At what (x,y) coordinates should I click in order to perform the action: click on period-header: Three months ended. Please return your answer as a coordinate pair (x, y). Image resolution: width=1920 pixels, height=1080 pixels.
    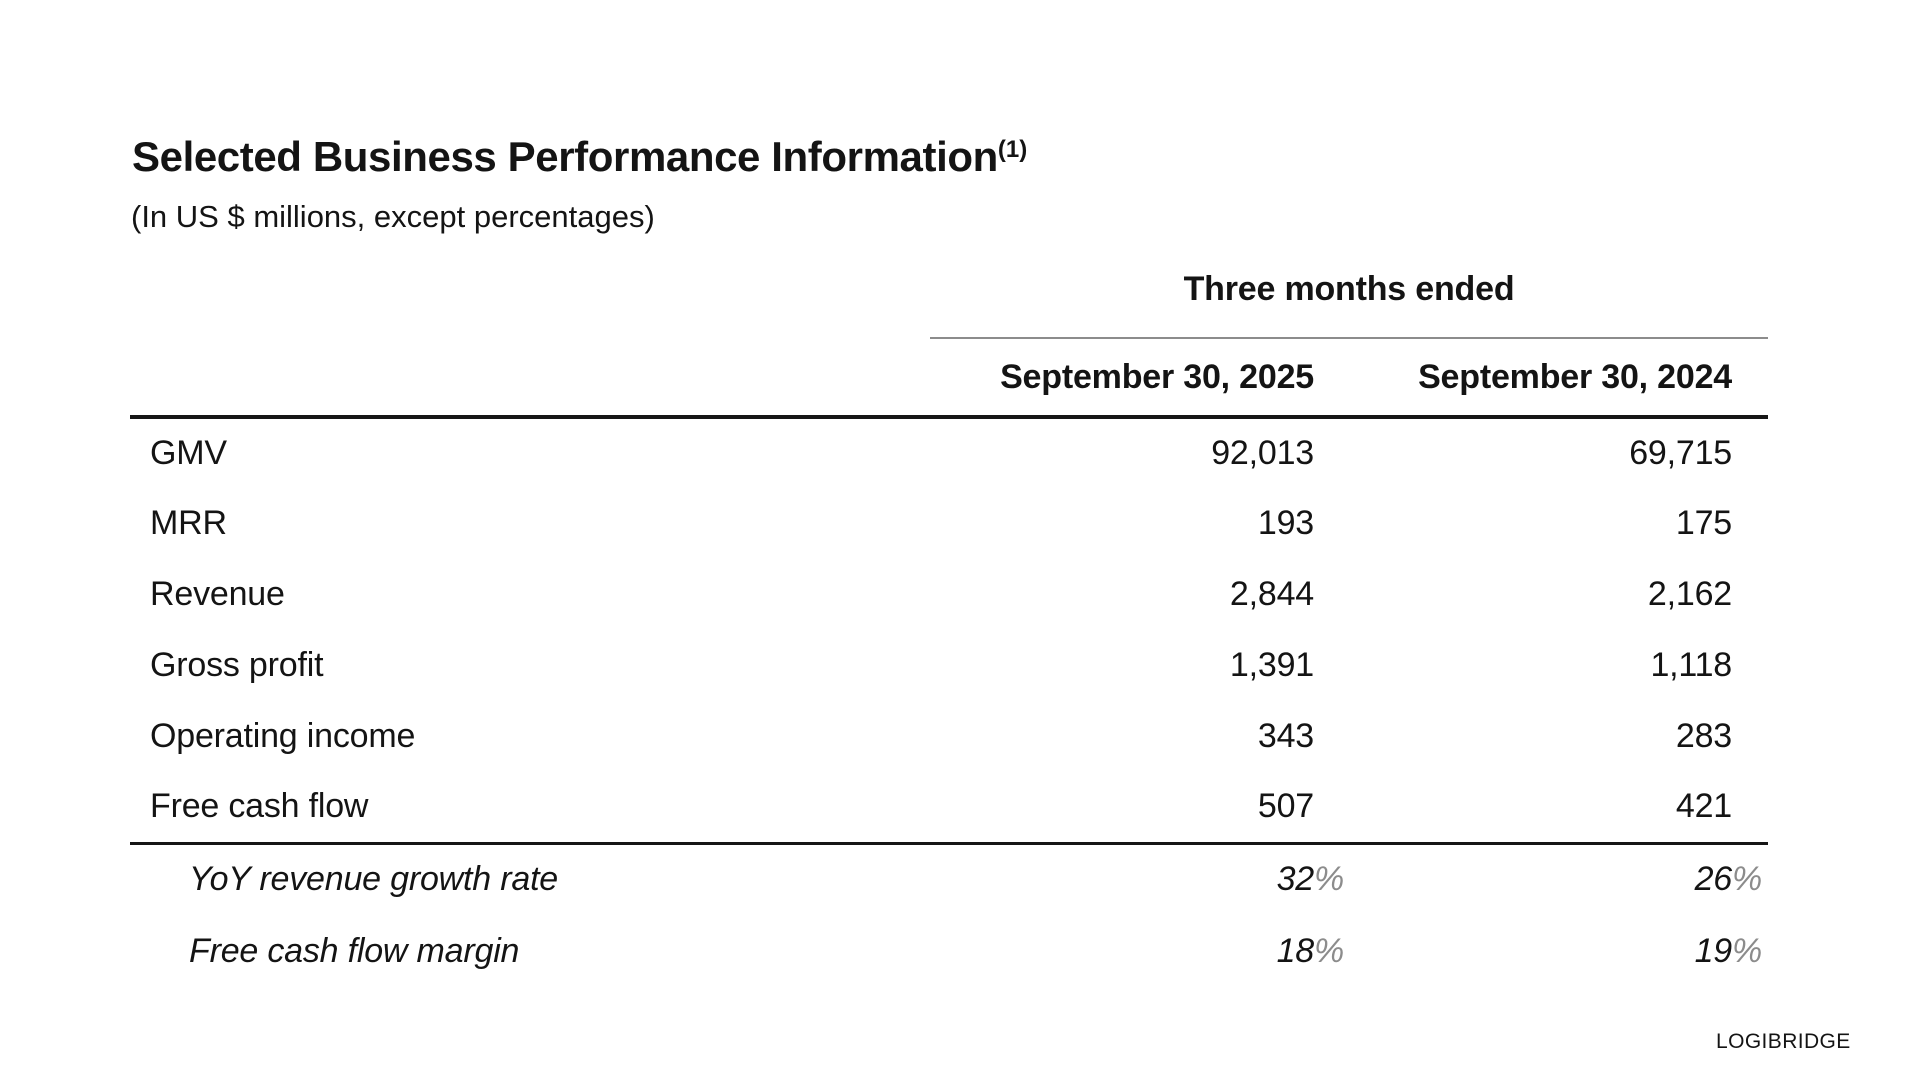
    Looking at the image, I should click on (1349, 293).